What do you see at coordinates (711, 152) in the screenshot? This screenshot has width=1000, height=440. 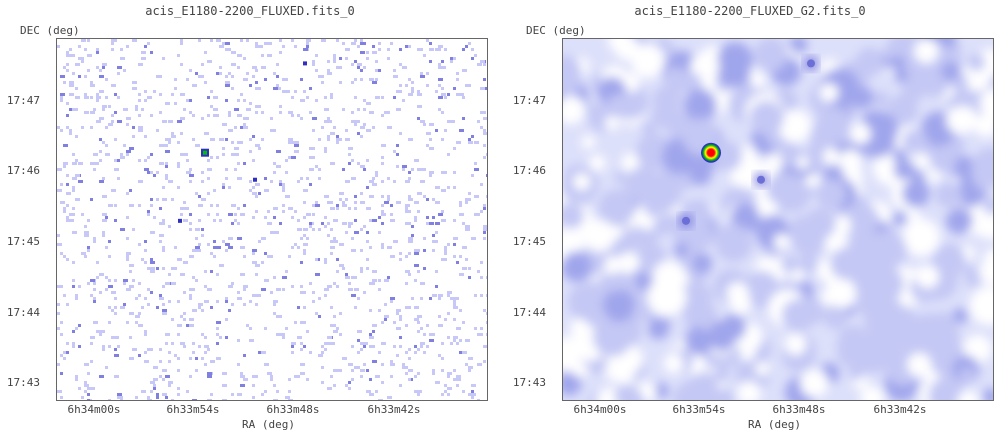 I see `source-peak` at bounding box center [711, 152].